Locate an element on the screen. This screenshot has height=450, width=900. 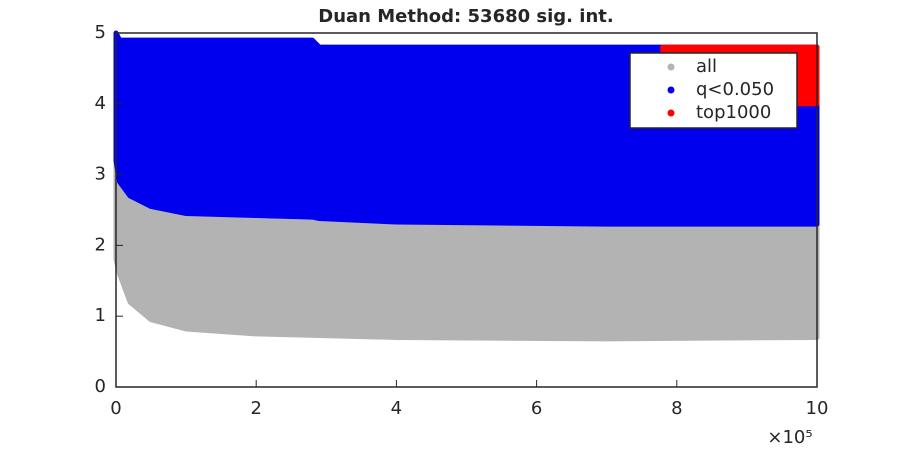
legend-label: top1000 is located at coordinates (733, 112).